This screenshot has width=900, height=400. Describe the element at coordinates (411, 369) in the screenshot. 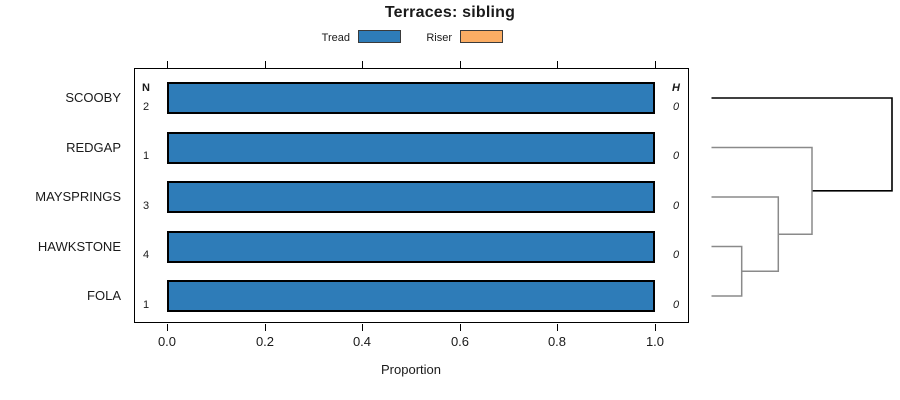

I see `x-axis-title: Proportion` at that location.